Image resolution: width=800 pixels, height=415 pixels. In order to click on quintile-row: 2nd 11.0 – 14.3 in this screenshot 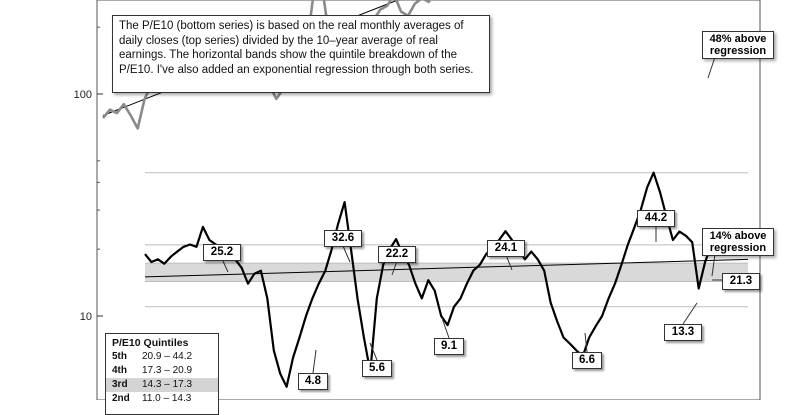, I will do `click(162, 399)`.